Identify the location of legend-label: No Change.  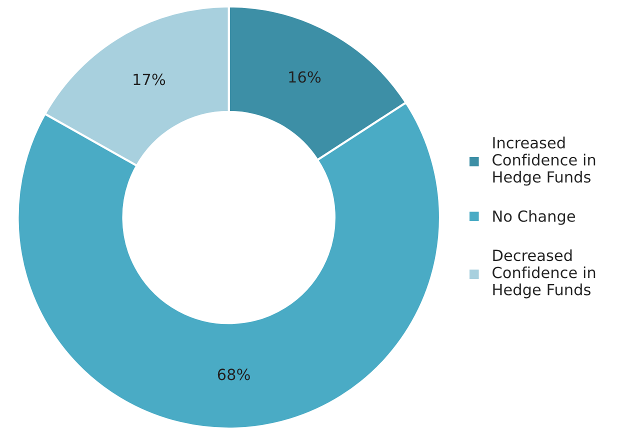
(534, 217).